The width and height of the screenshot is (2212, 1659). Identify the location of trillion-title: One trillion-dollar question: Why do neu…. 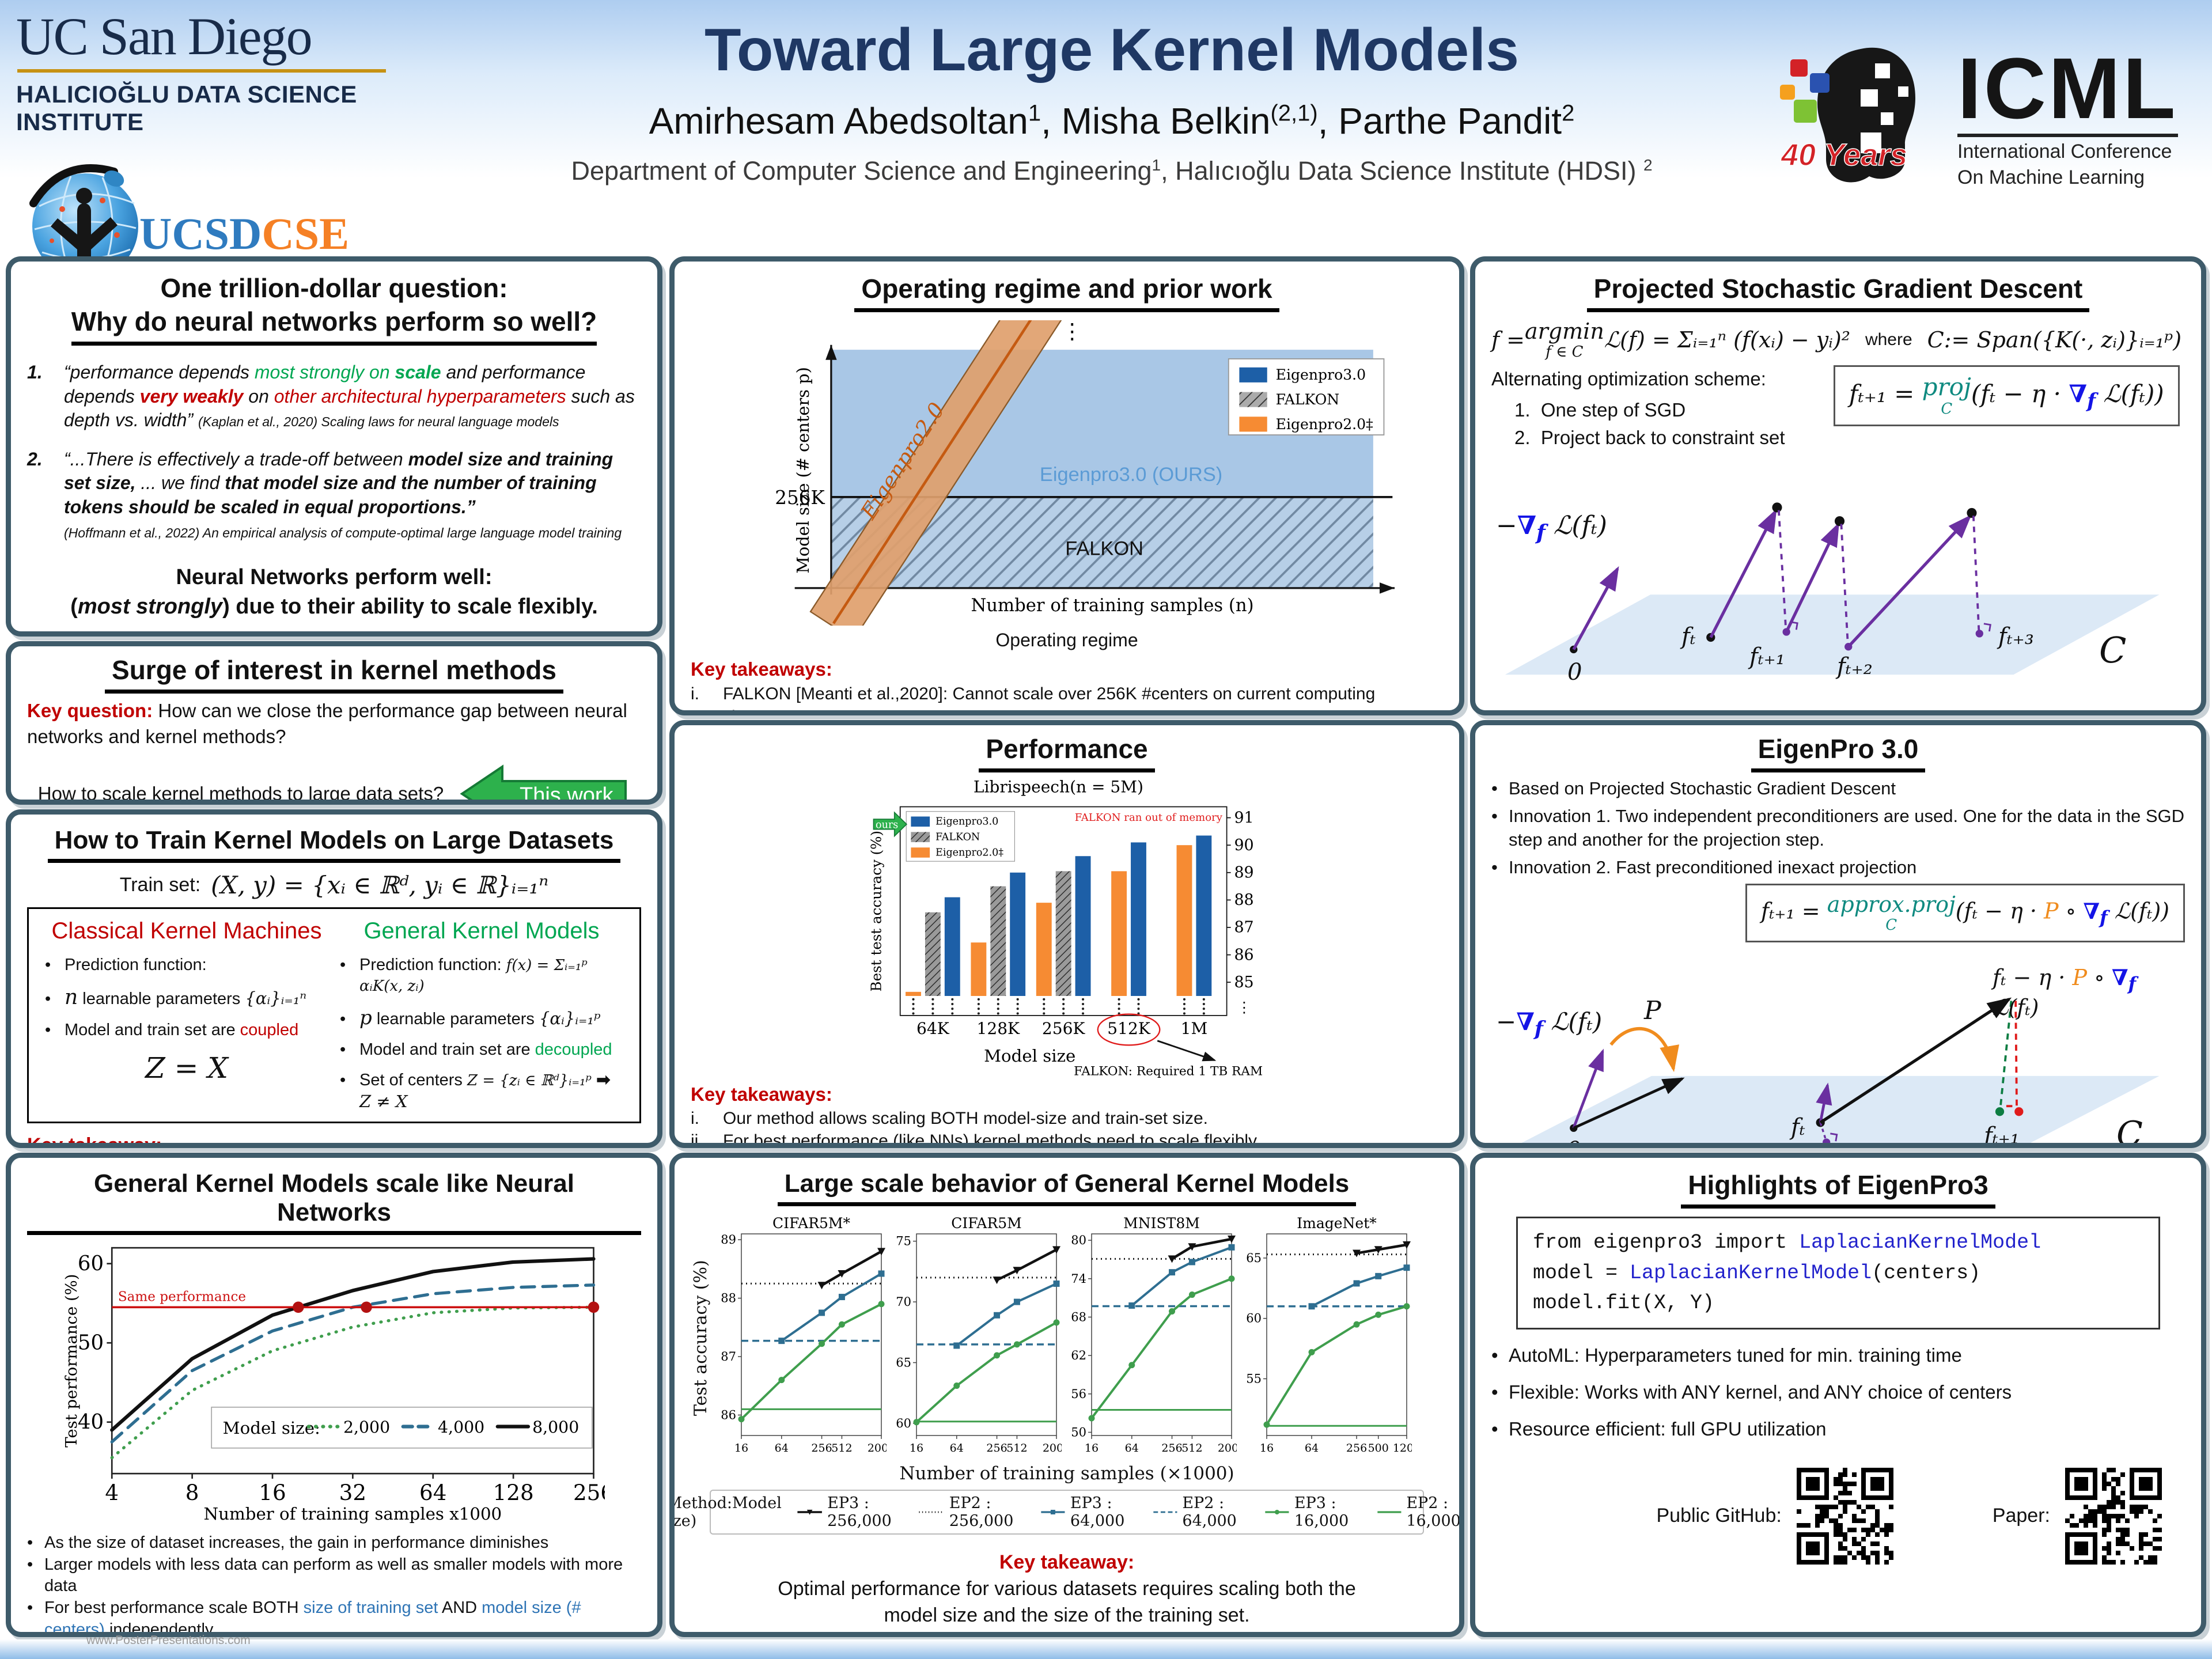
(334, 309).